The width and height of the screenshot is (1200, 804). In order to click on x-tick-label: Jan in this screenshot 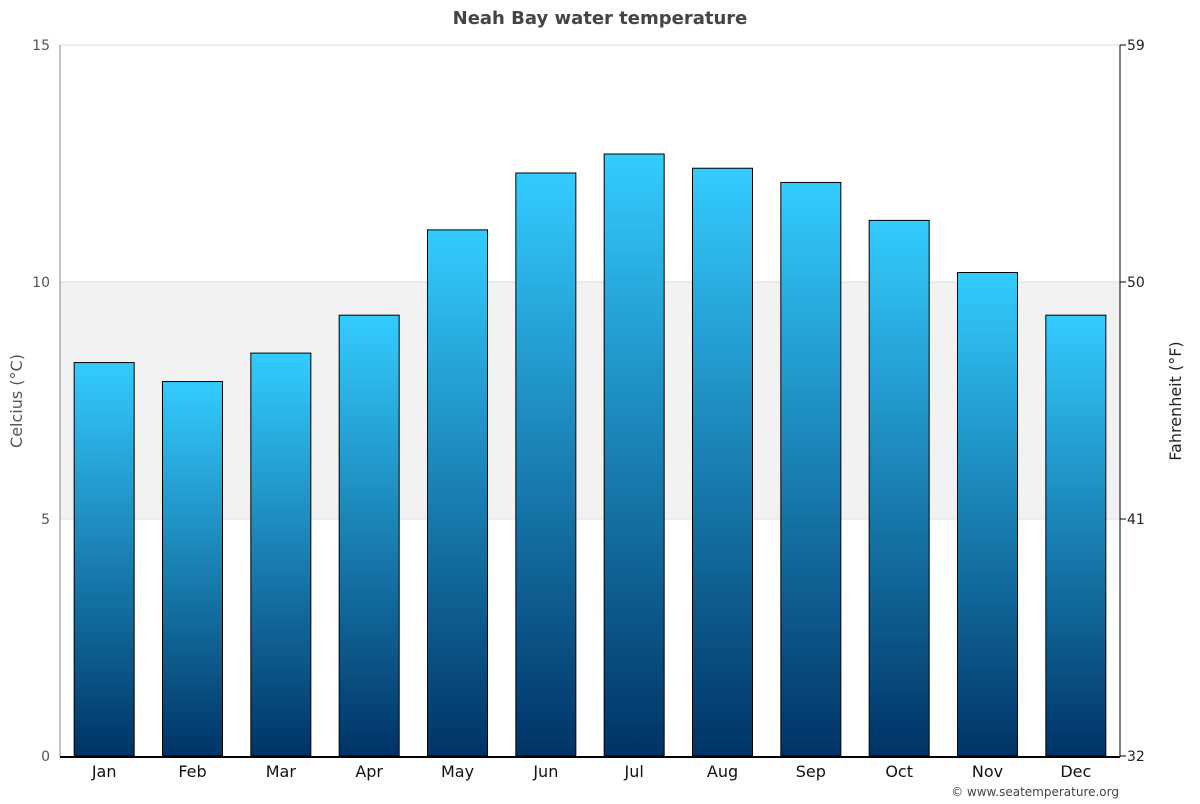, I will do `click(104, 771)`.